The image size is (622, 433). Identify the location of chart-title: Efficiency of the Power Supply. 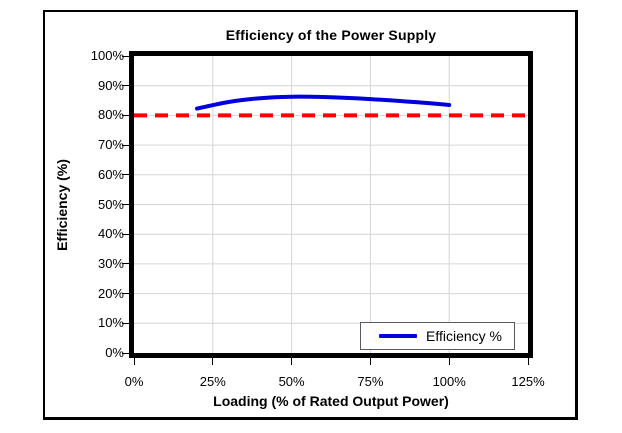
(331, 35).